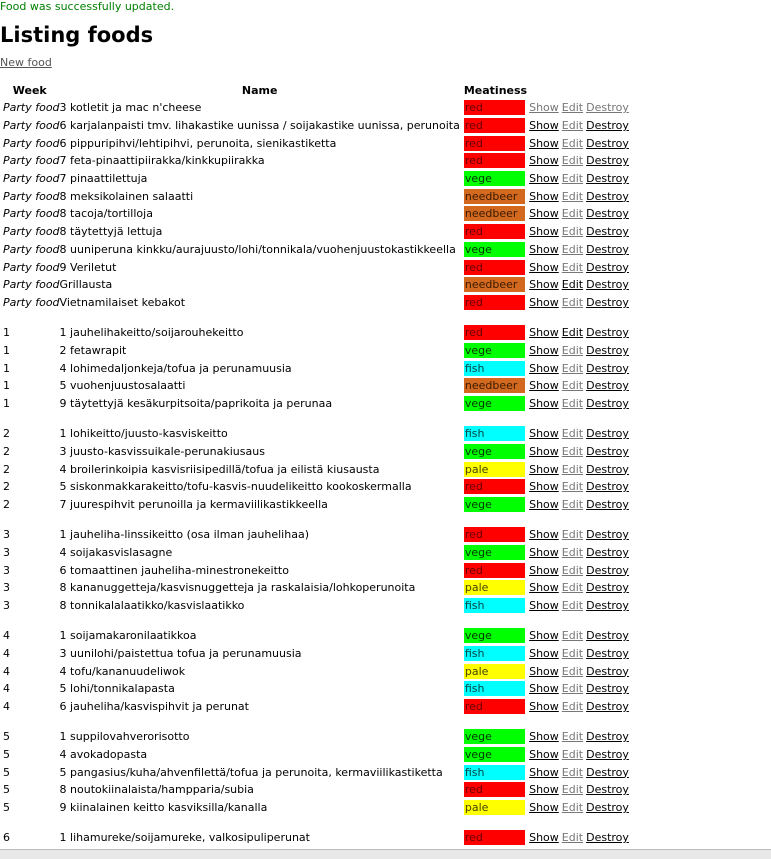 This screenshot has height=859, width=771. I want to click on horizontal-scrollbar, so click(385, 854).